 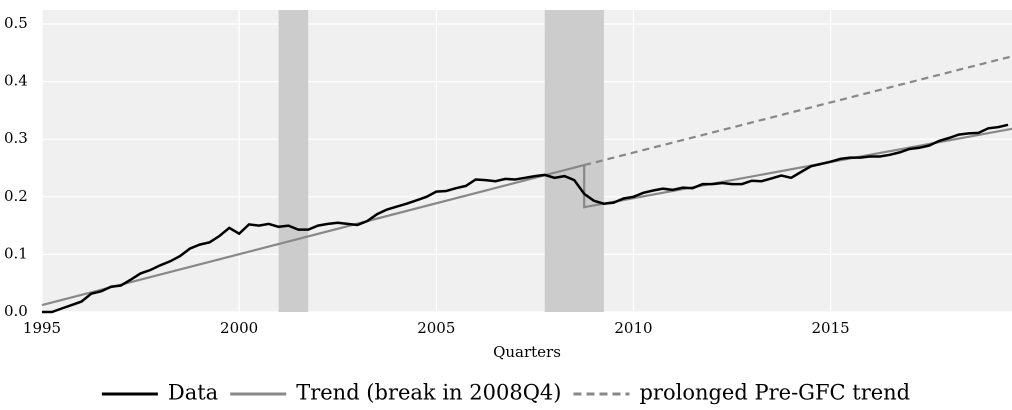 What do you see at coordinates (193, 393) in the screenshot?
I see `legend-label: Data` at bounding box center [193, 393].